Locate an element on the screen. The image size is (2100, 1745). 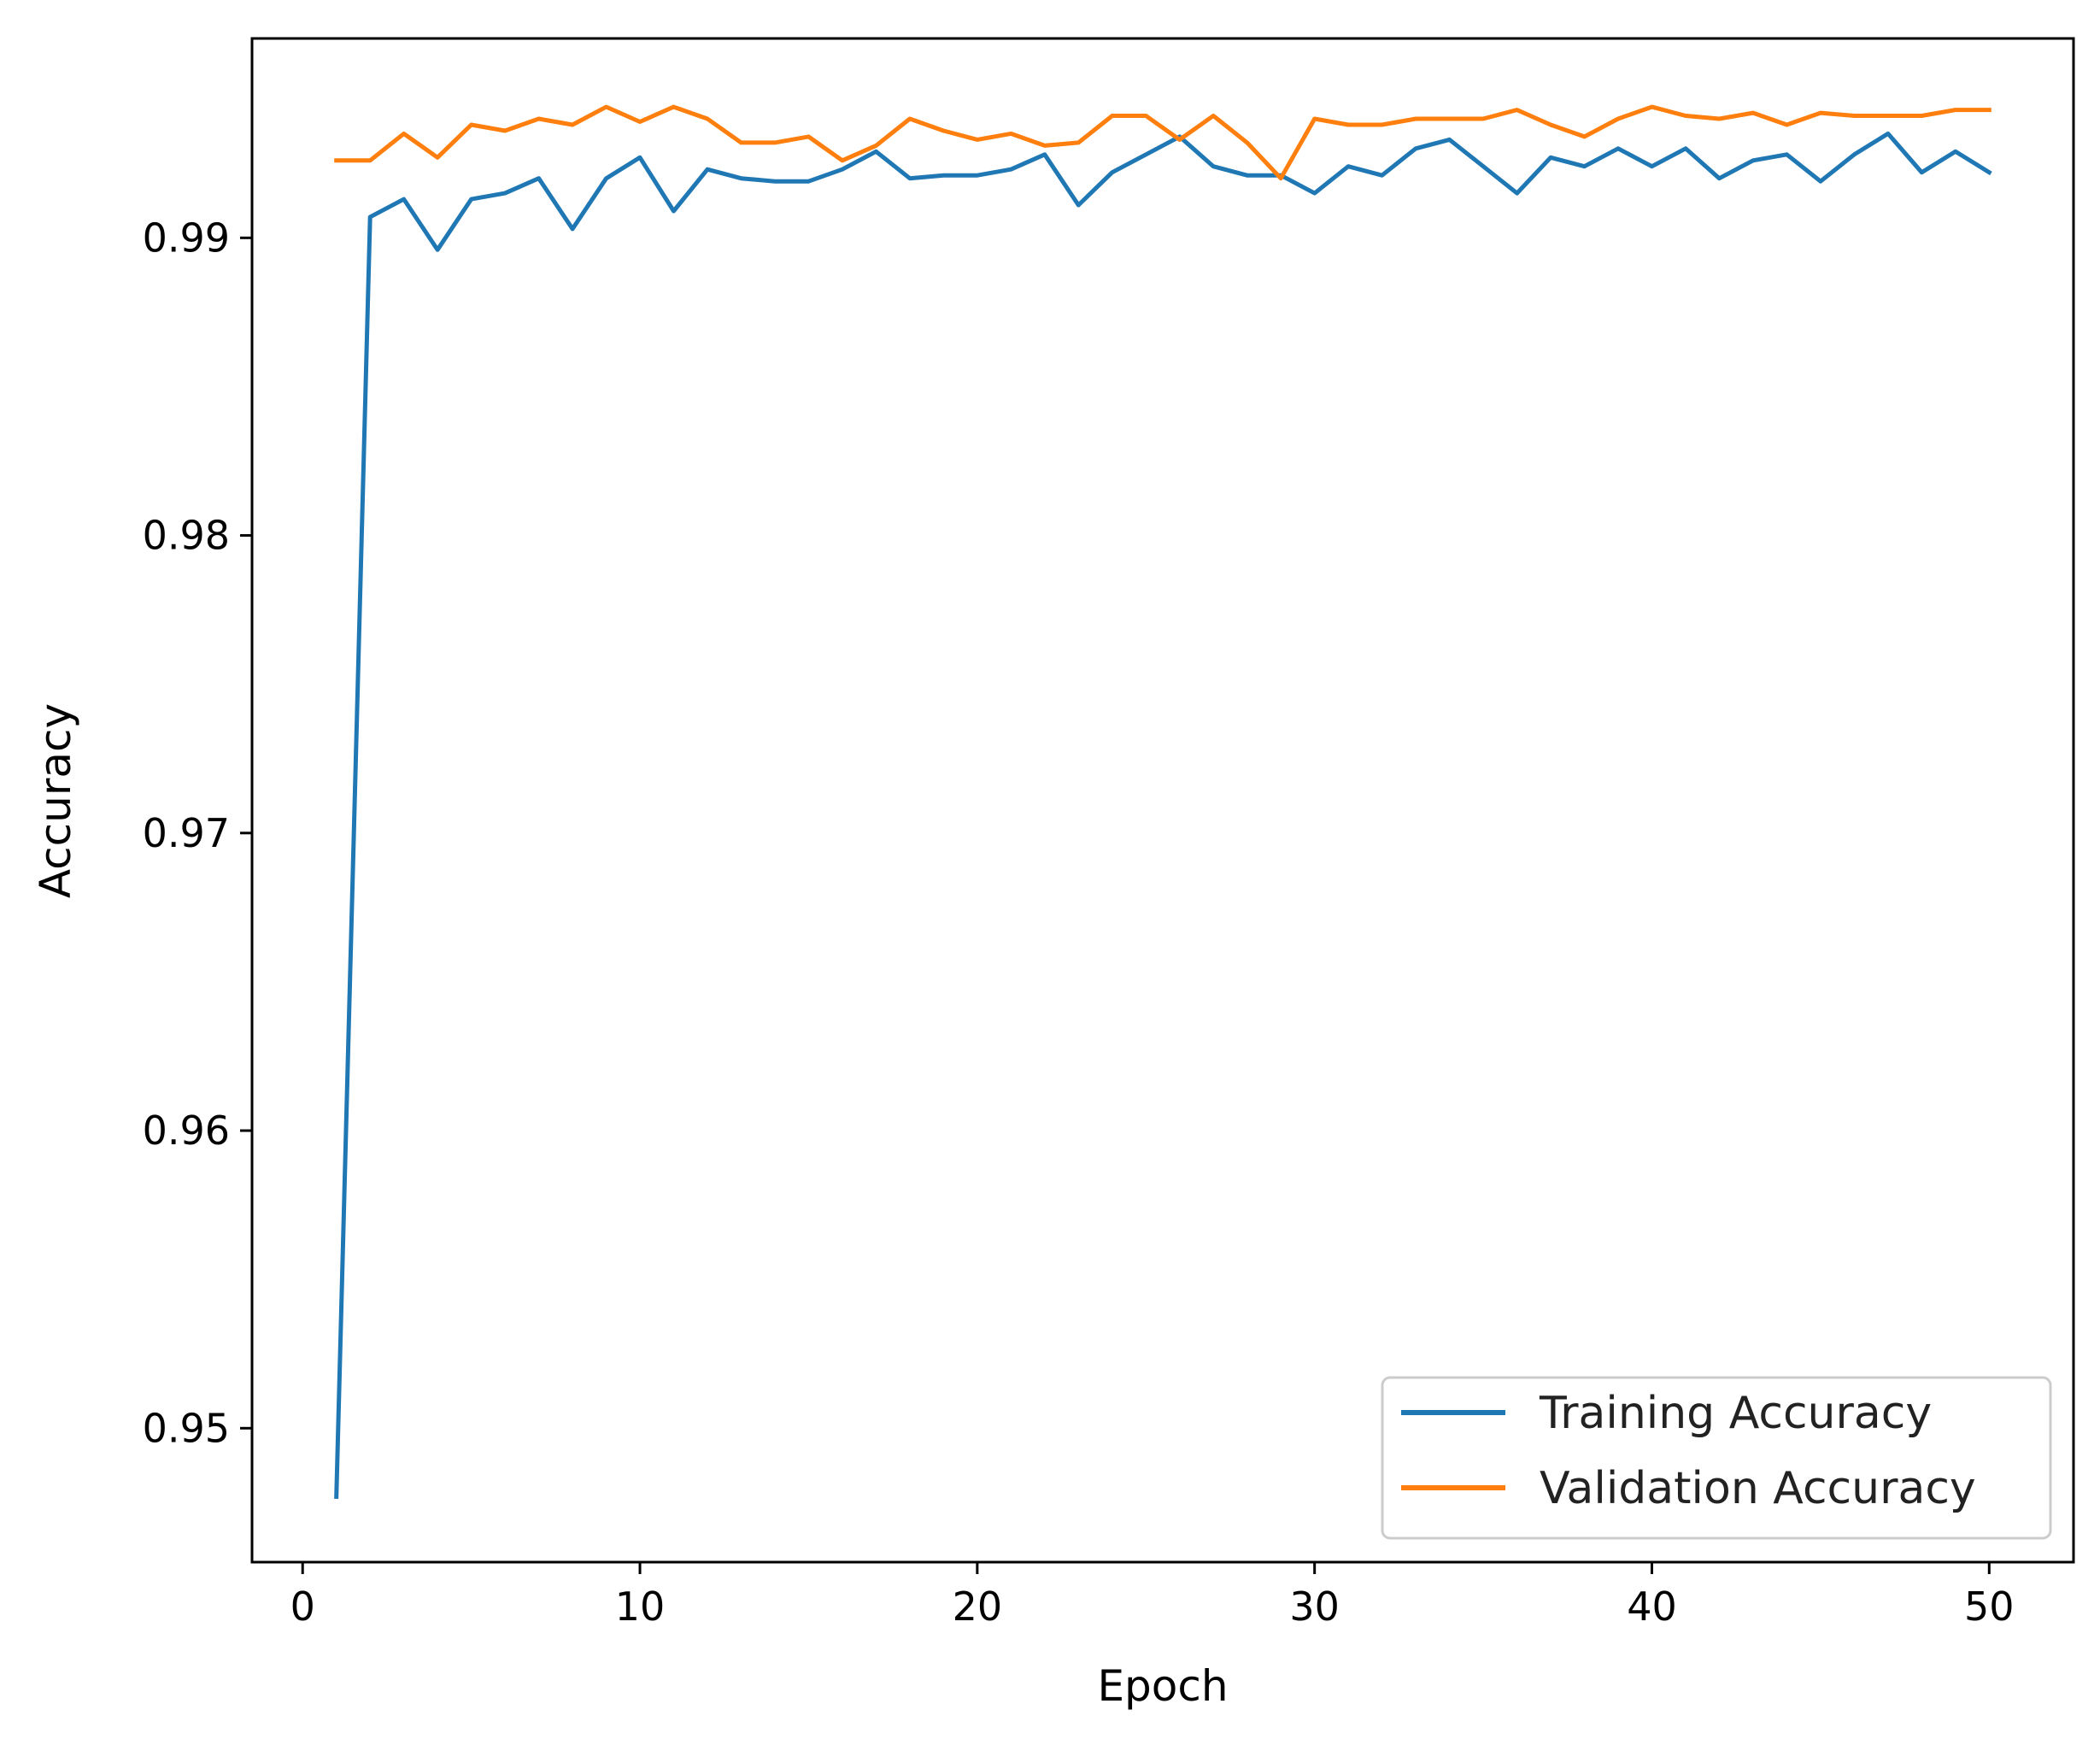
legend: Training Accuracy Validation Accuracy is located at coordinates (1716, 1458).